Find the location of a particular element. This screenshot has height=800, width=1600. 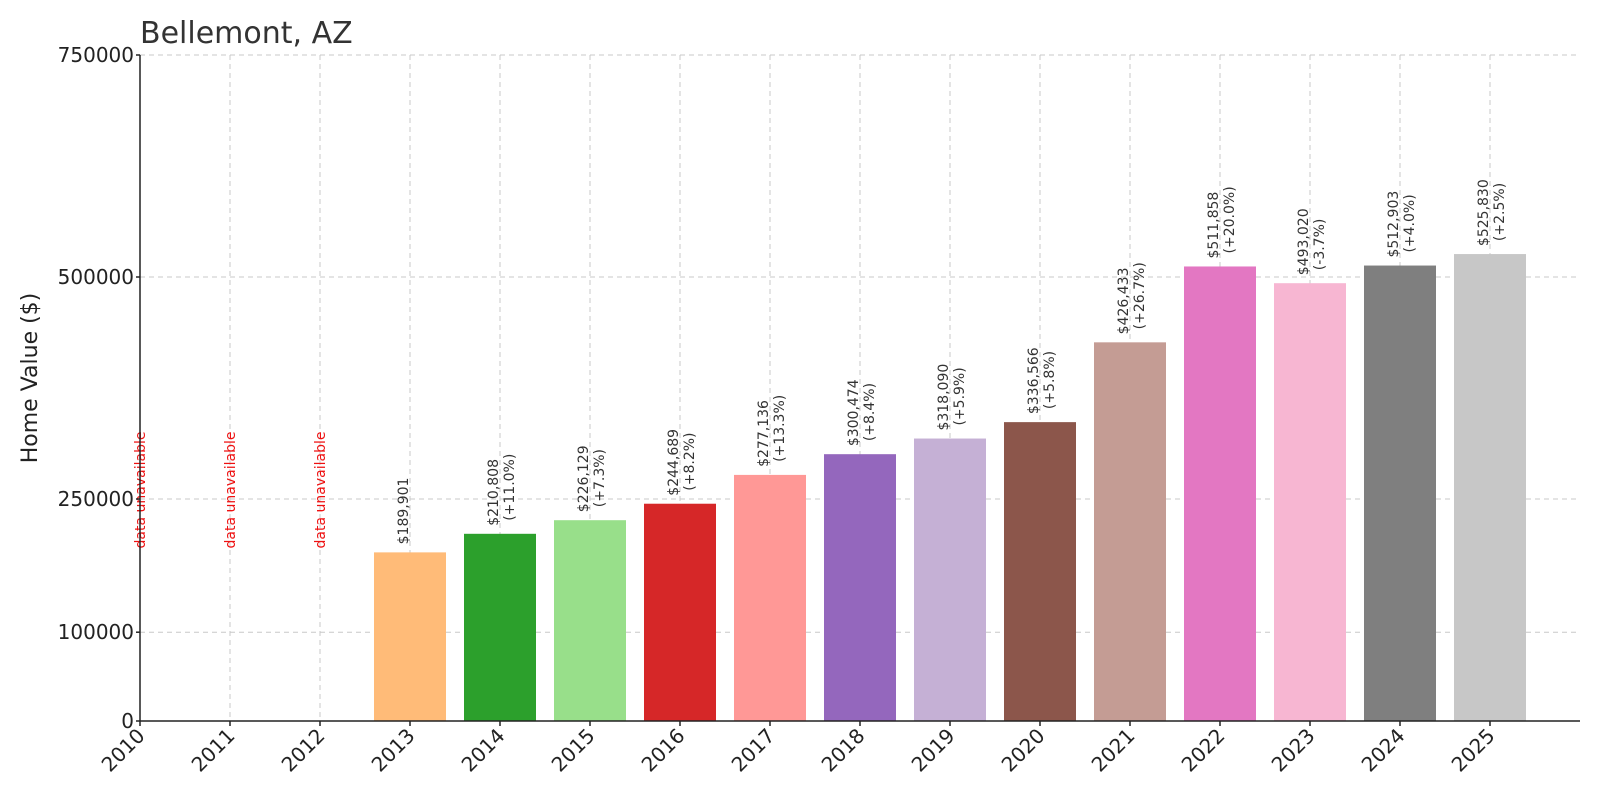

bar-2021 is located at coordinates (1130, 531).